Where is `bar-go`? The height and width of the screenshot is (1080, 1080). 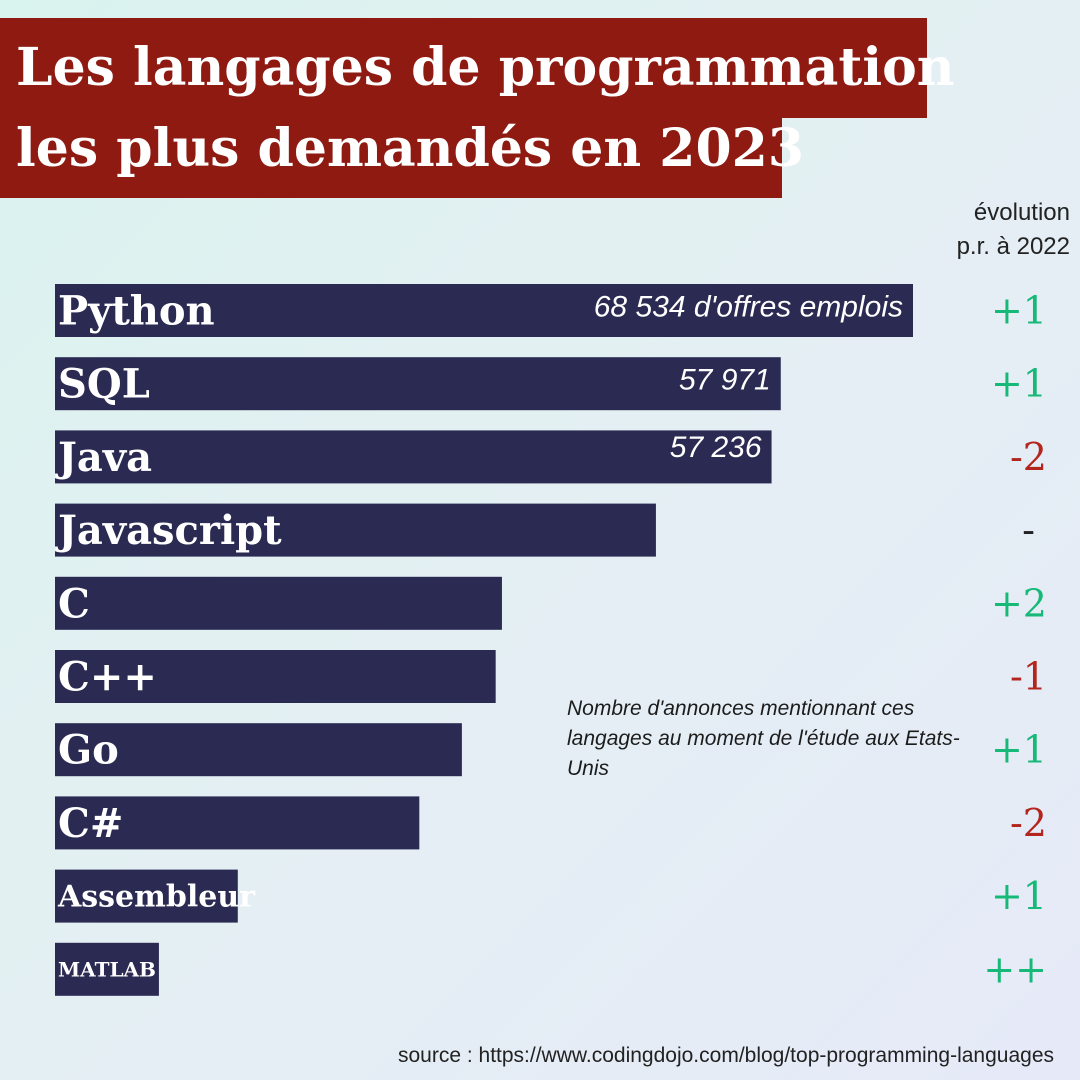 bar-go is located at coordinates (258, 750).